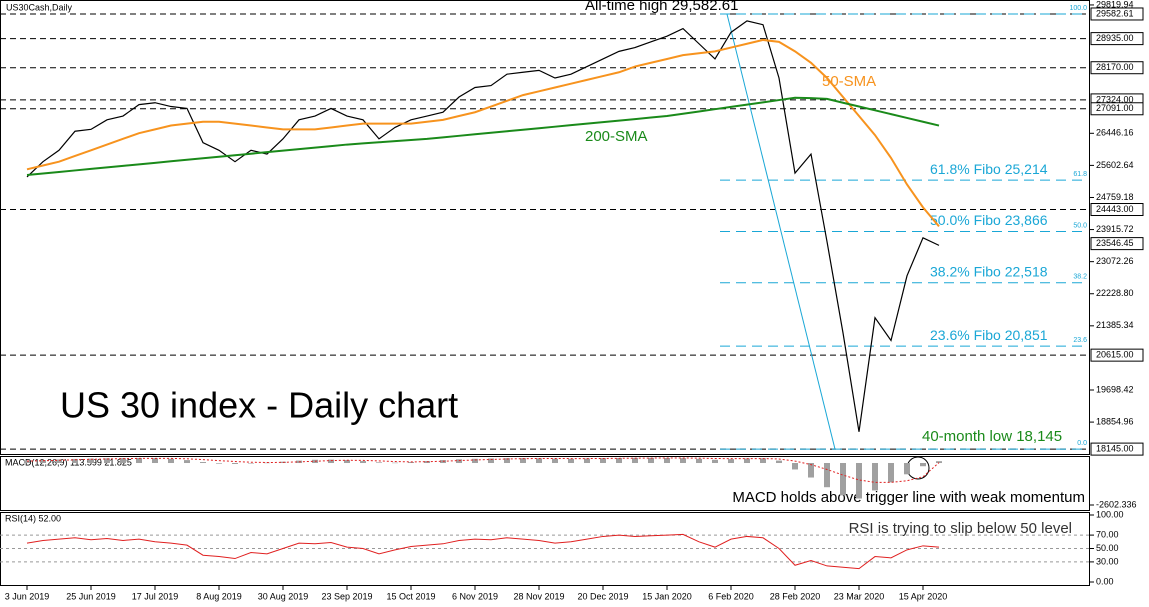 This screenshot has width=1149, height=607. What do you see at coordinates (1110, 514) in the screenshot?
I see `y-tick-label: 100.00` at bounding box center [1110, 514].